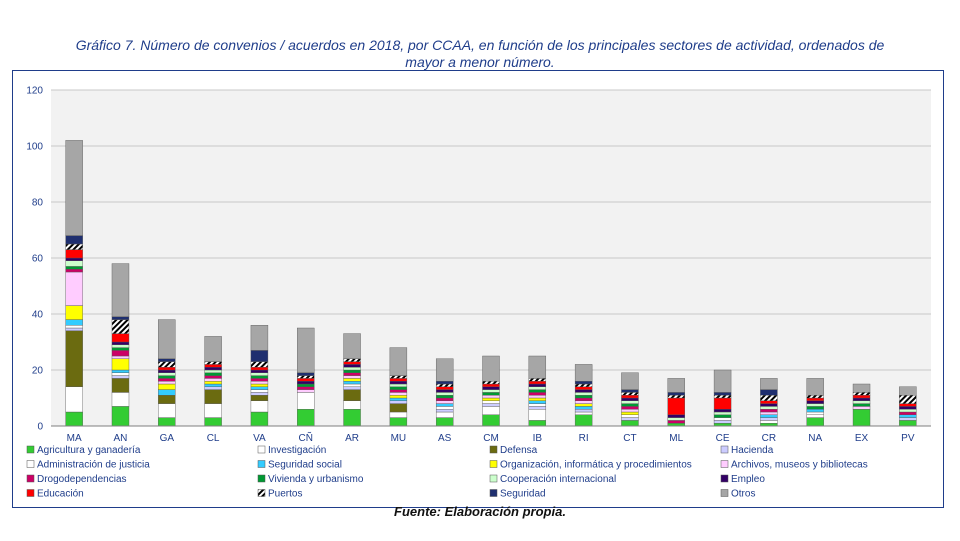 This screenshot has height=541, width=960. I want to click on bar-stack-CT, so click(630, 399).